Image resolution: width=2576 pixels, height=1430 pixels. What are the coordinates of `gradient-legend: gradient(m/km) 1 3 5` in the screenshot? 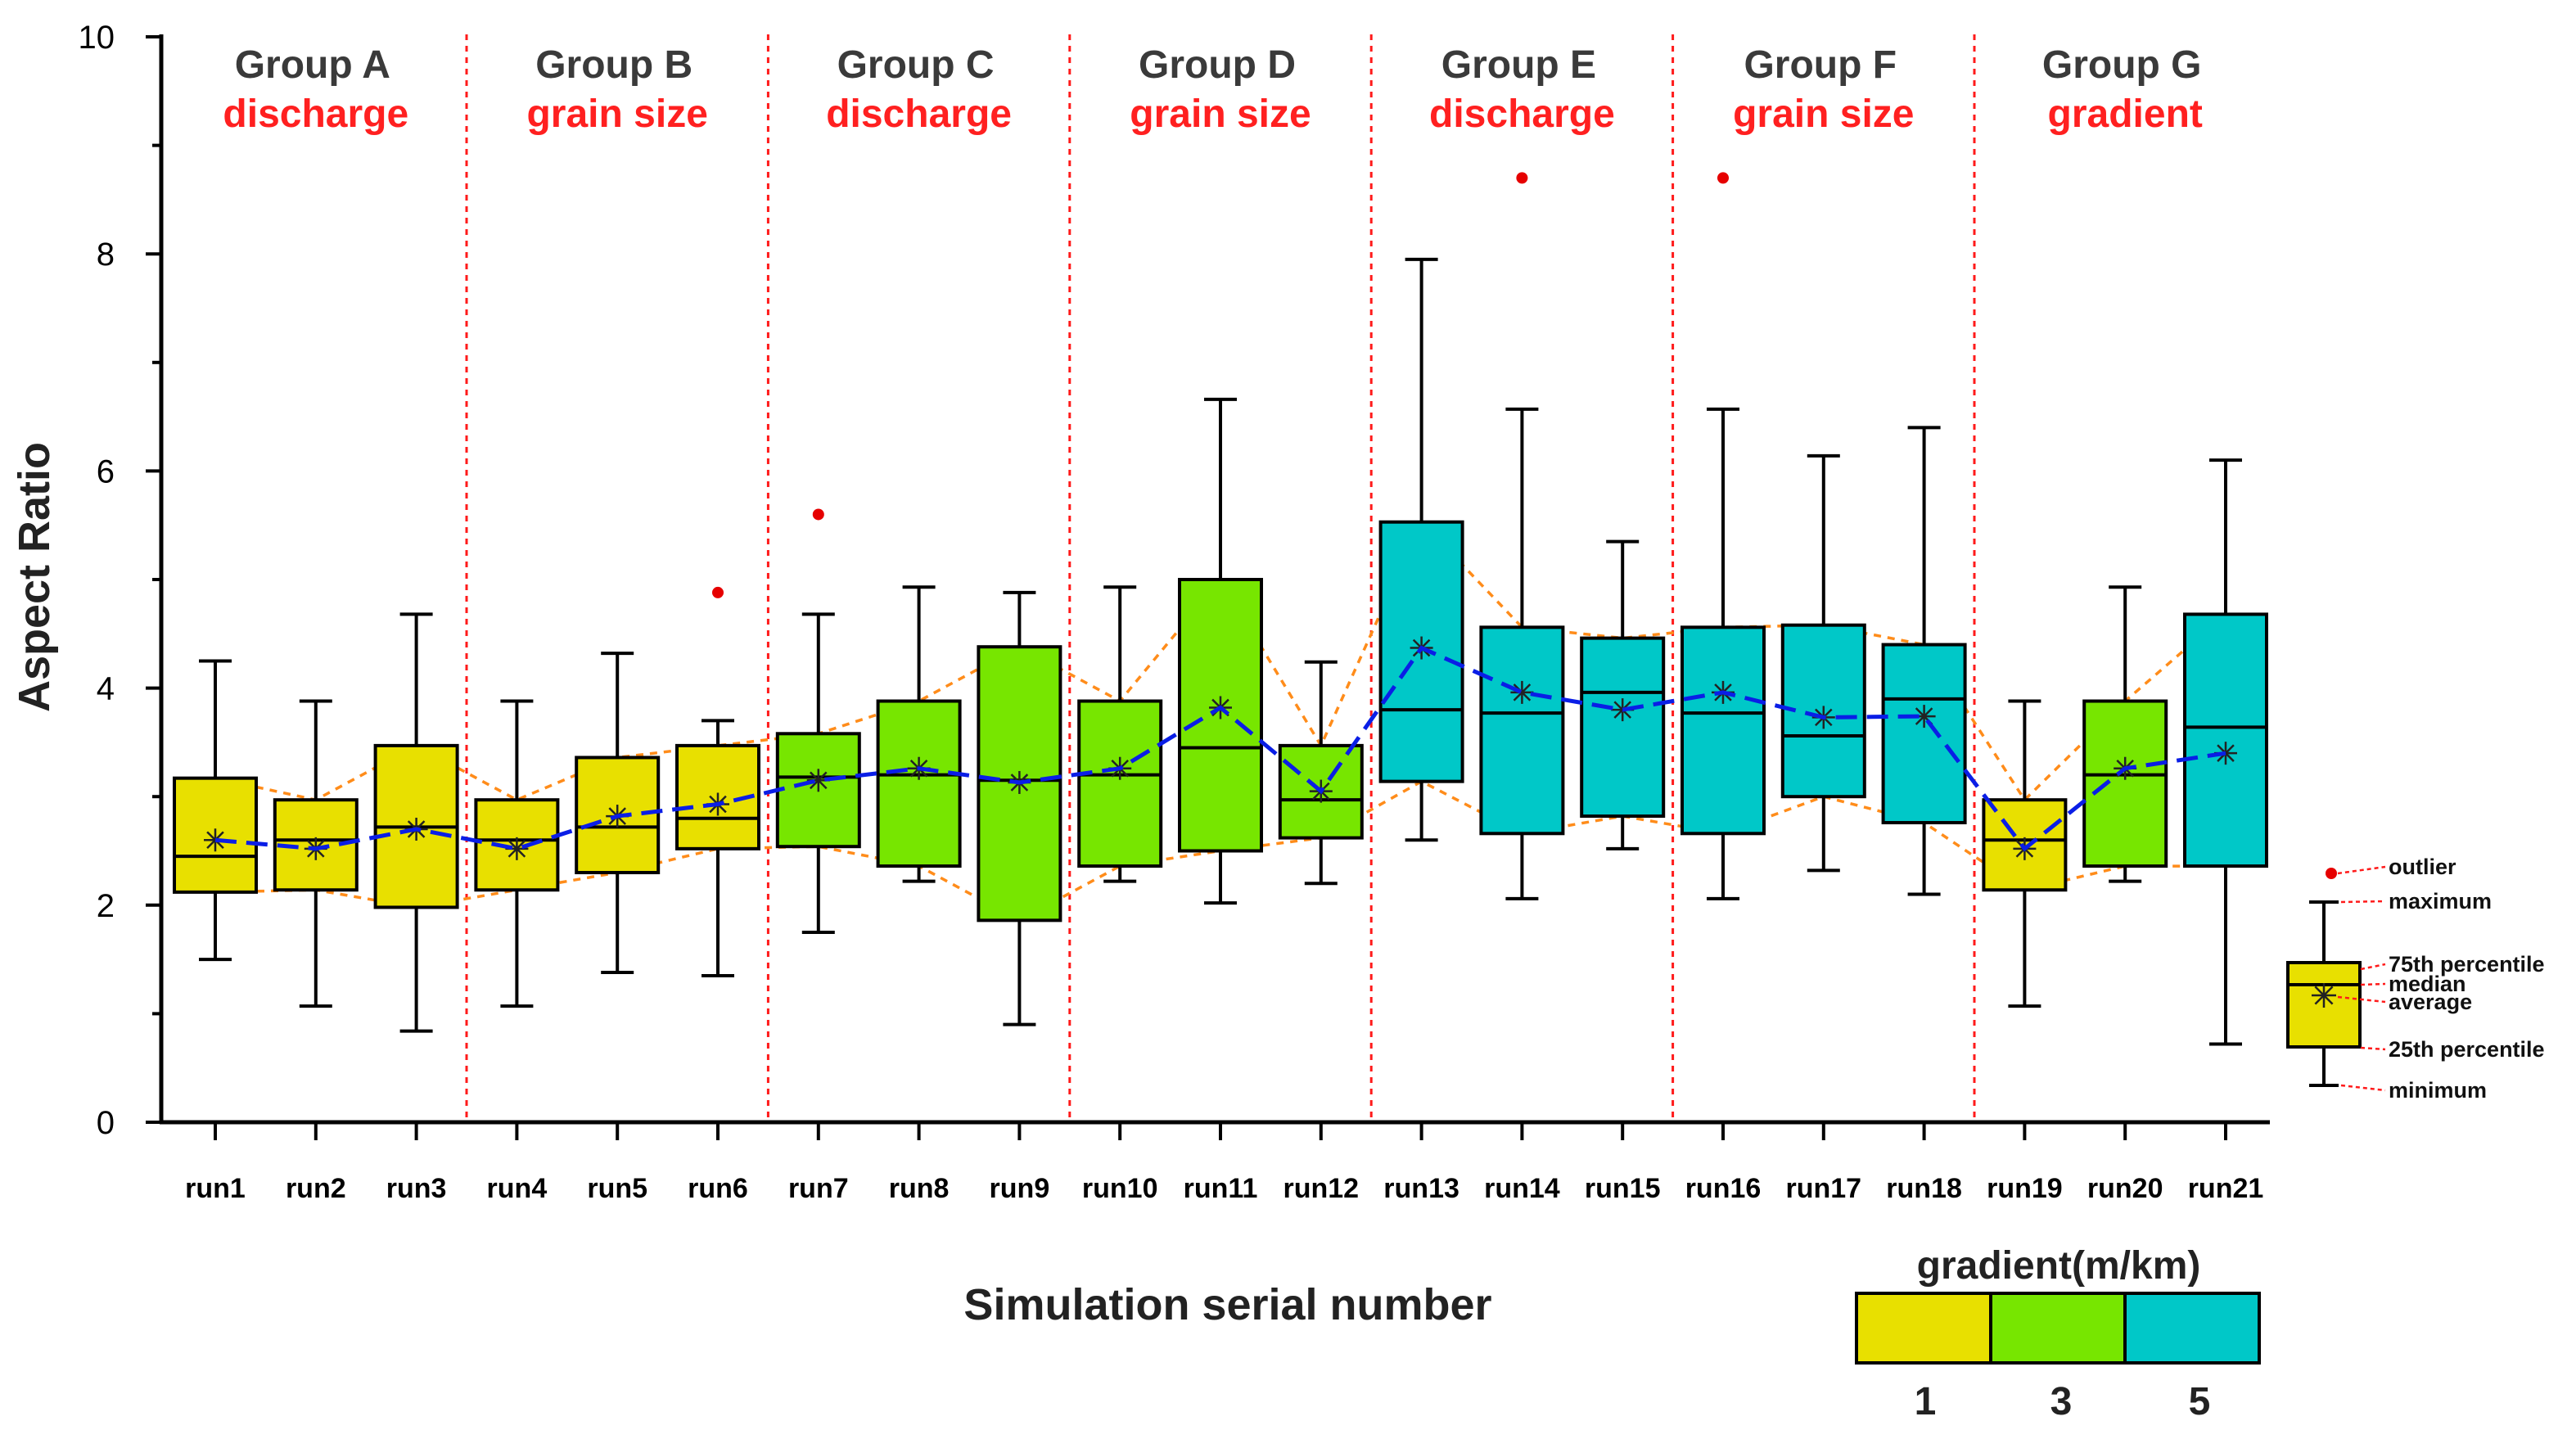 It's located at (2058, 1333).